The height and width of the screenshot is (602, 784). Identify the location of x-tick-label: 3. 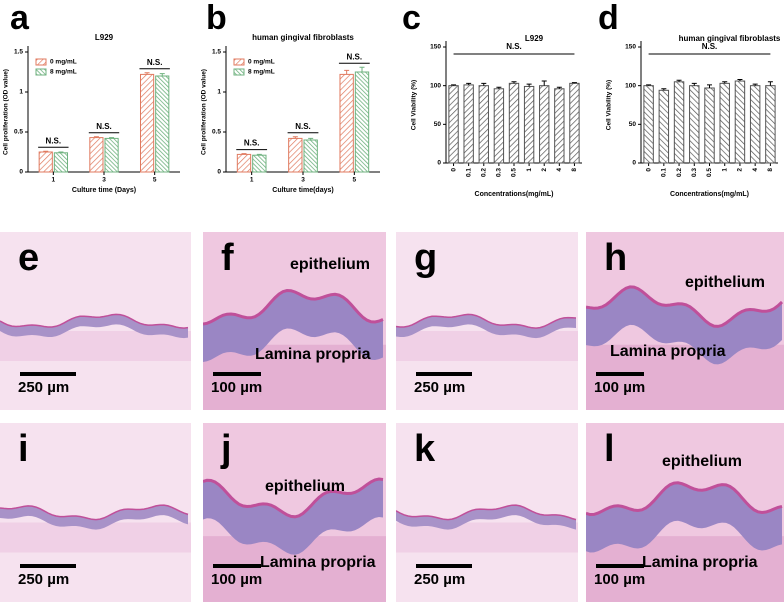
(104, 180).